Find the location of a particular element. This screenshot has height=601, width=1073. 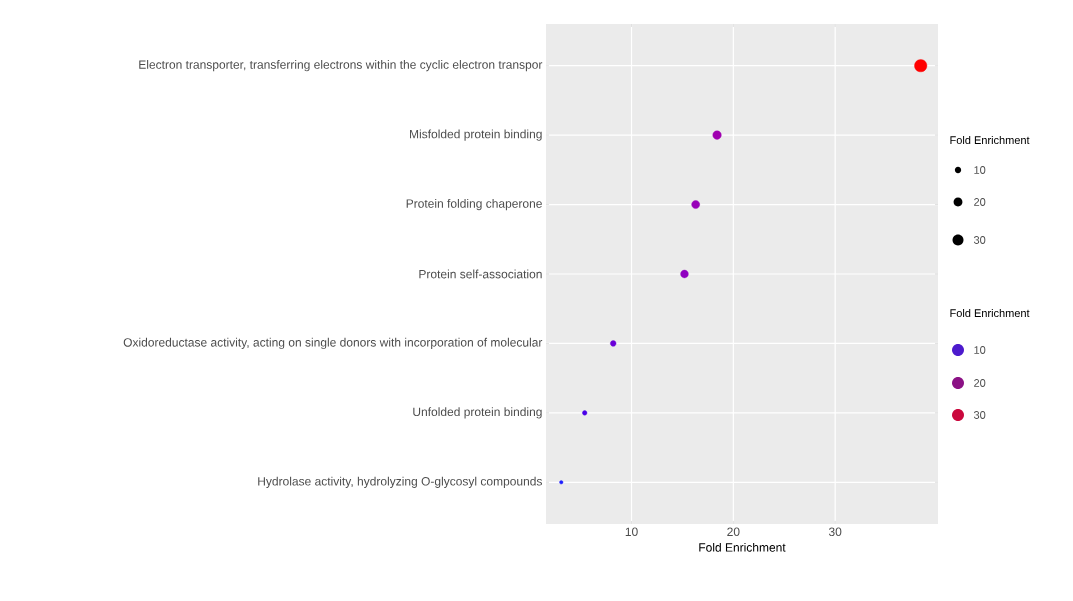

y-tick-label: Electron transporter, transferring electrons within the cyclic electron transpor is located at coordinates (341, 66).